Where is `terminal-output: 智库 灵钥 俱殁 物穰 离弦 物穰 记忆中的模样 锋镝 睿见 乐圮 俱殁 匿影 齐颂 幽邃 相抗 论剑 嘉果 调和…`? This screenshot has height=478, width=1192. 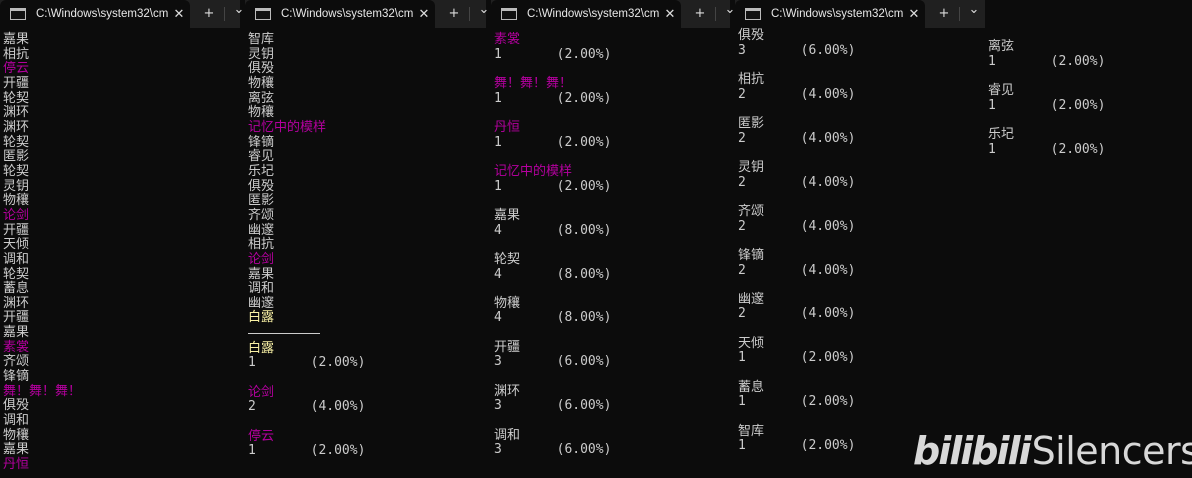 terminal-output: 智库 灵钥 俱殁 物穰 离弦 物穰 记忆中的模样 锋镝 睿见 乐圮 俱殁 匿影 齐颂 幽邃 相抗 论剑 嘉果 调和… is located at coordinates (307, 253).